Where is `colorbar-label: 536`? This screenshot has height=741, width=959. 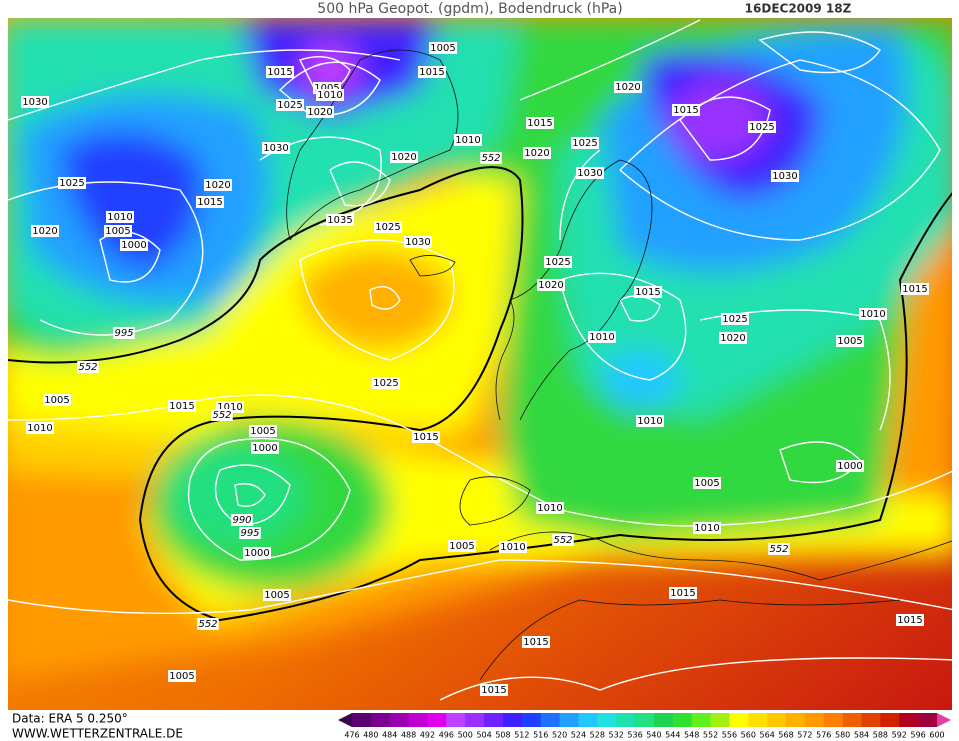
colorbar-label: 536 is located at coordinates (634, 735).